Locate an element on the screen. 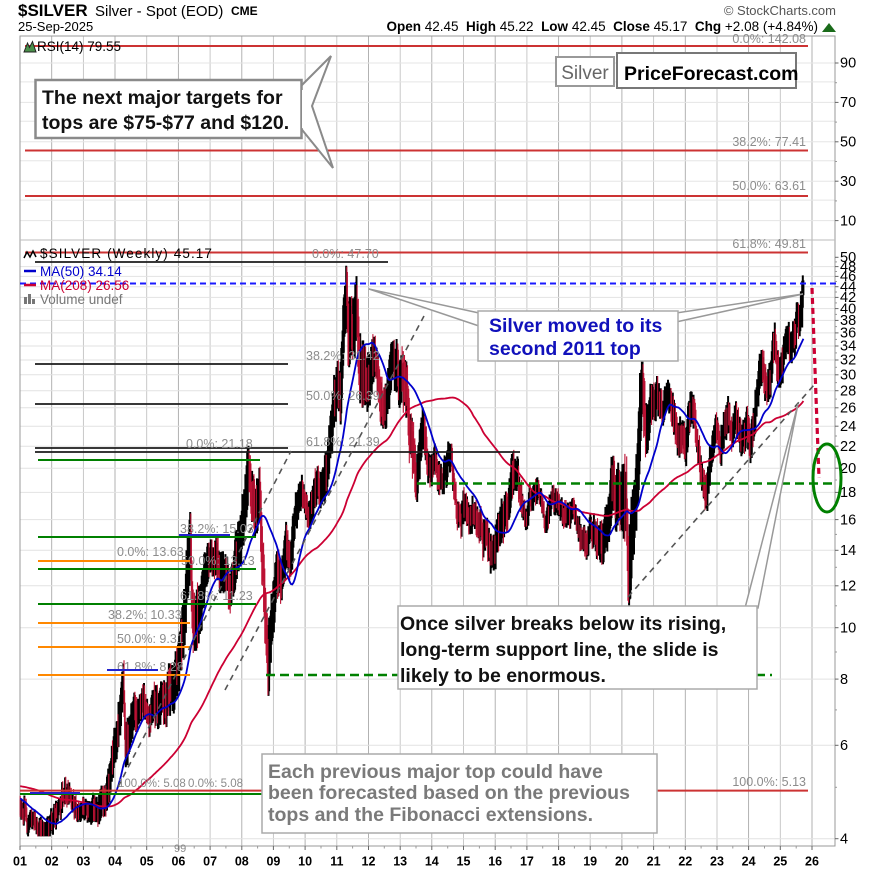 The height and width of the screenshot is (880, 875). svg-text: 50.0%: 9.31 is located at coordinates (150, 639).